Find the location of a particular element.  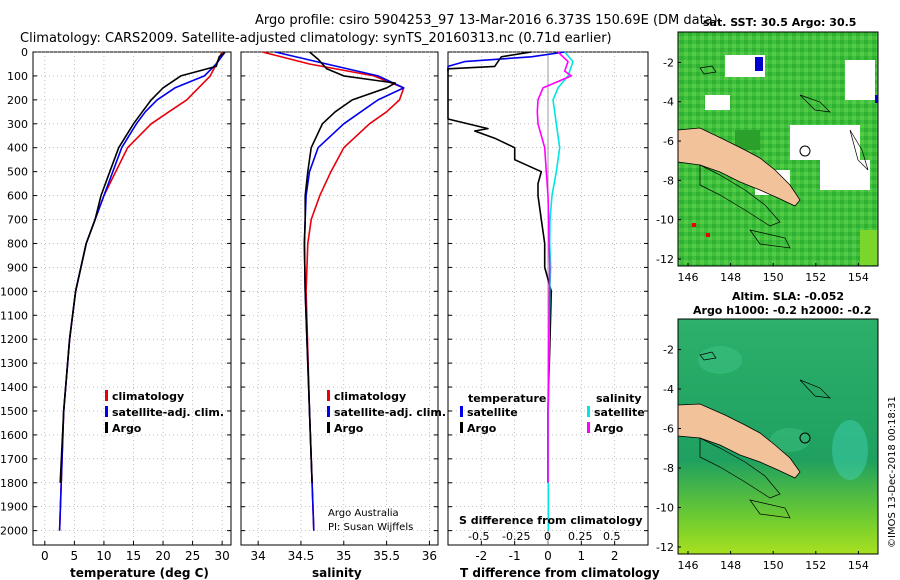

depth-tick-label: 1400 is located at coordinates (14, 387).